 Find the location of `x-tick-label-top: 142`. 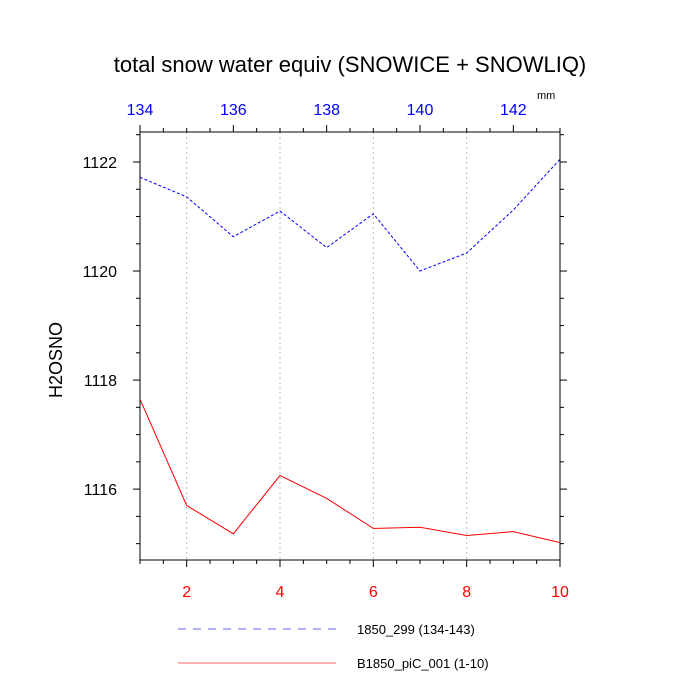

x-tick-label-top: 142 is located at coordinates (513, 110).